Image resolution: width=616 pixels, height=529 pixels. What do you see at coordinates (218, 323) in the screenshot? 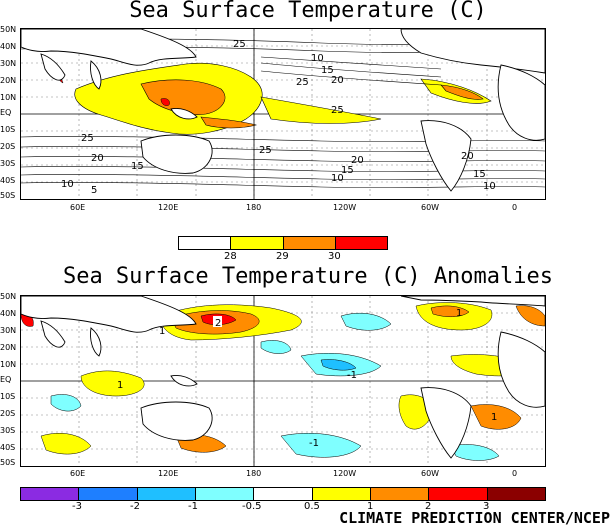
I see `contour-label: 2` at bounding box center [218, 323].